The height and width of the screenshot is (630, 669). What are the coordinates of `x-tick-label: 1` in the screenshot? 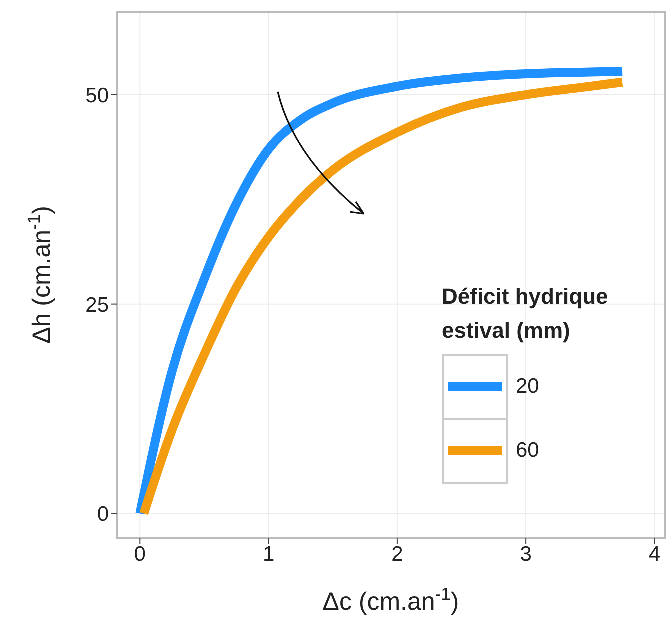 It's located at (268, 554).